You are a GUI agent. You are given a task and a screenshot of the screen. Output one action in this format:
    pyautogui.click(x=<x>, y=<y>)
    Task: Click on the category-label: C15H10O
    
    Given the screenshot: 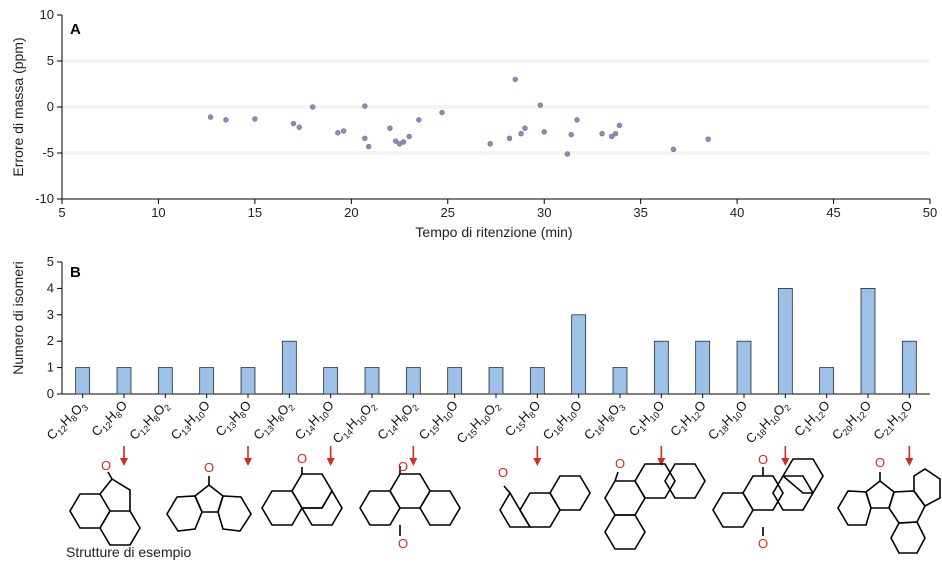 What is the action you would take?
    pyautogui.click(x=439, y=421)
    